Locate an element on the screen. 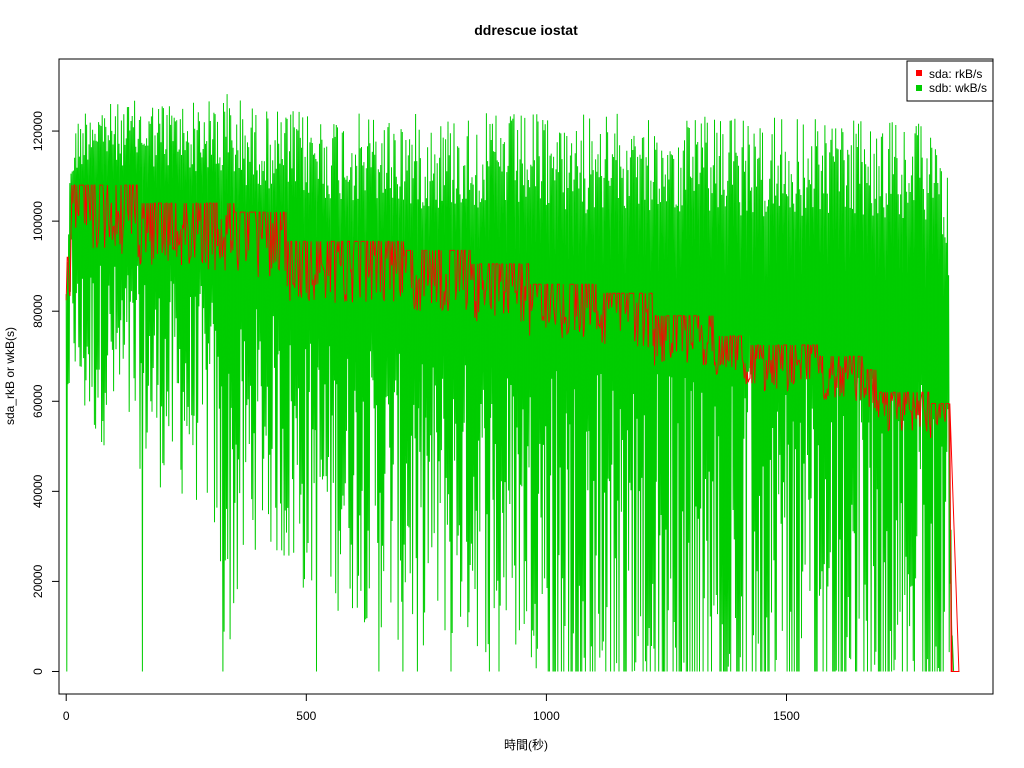 Image resolution: width=1024 pixels, height=768 pixels. legend-swatch-sdb is located at coordinates (919, 88).